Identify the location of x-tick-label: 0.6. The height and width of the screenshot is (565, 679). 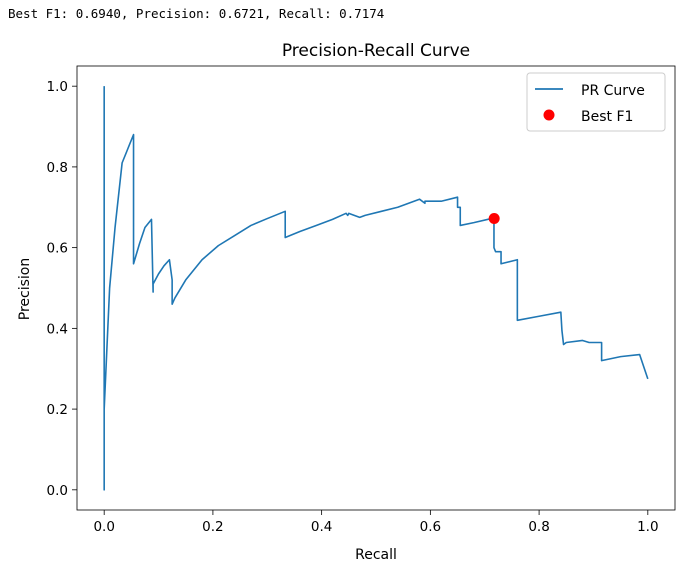
(430, 527).